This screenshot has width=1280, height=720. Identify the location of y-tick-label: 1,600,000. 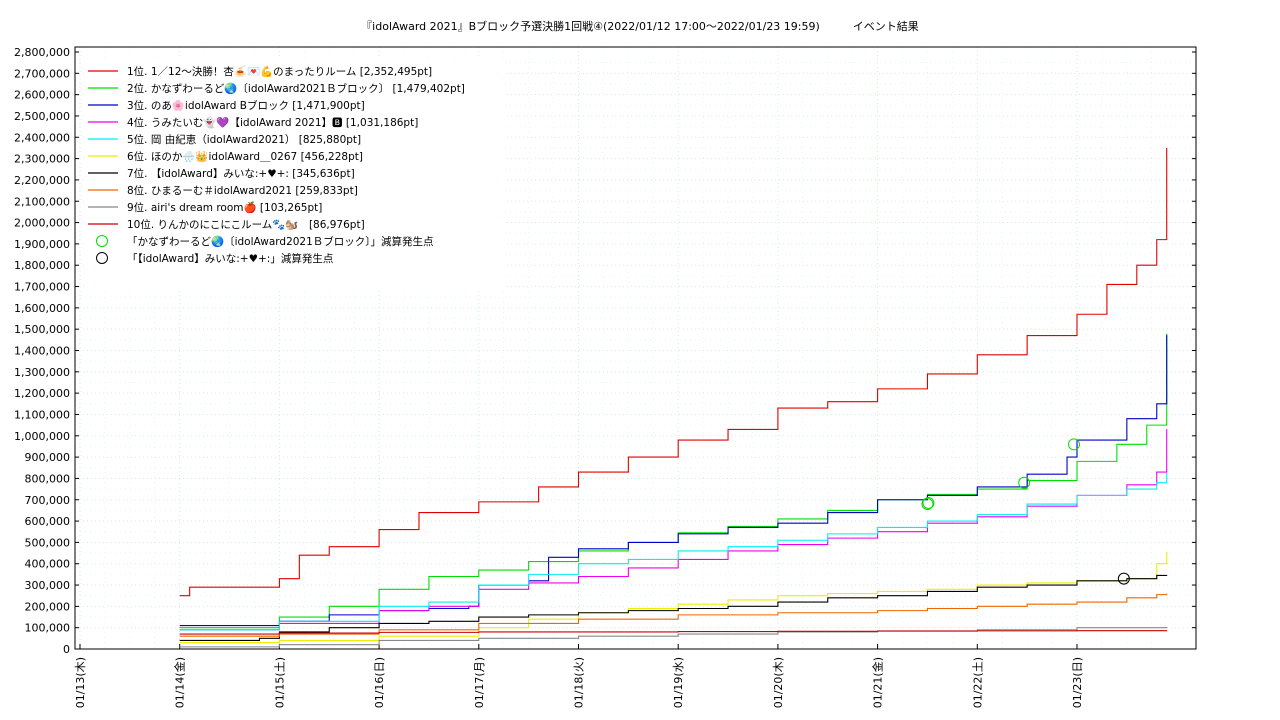
(42, 308).